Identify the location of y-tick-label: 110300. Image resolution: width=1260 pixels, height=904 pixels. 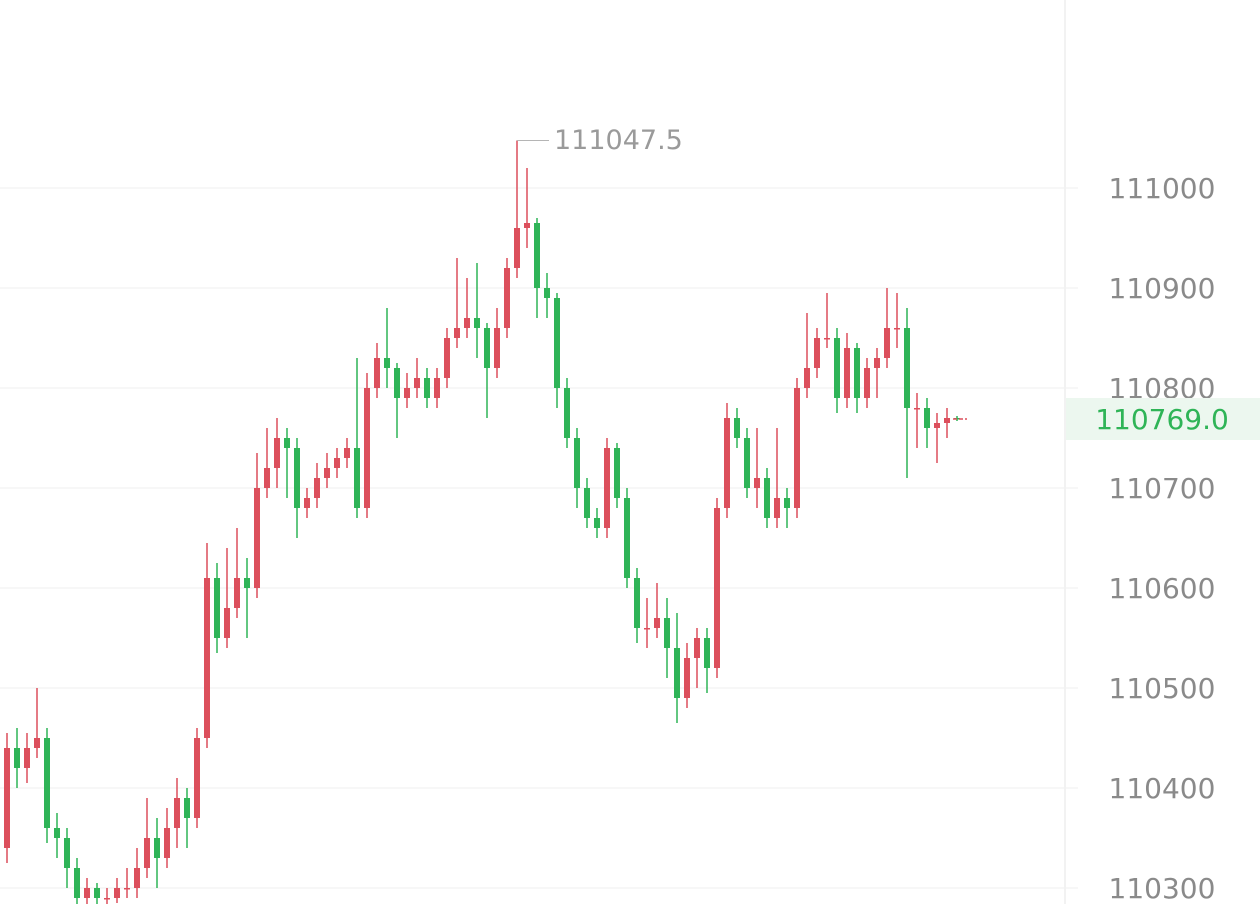
(1162, 888).